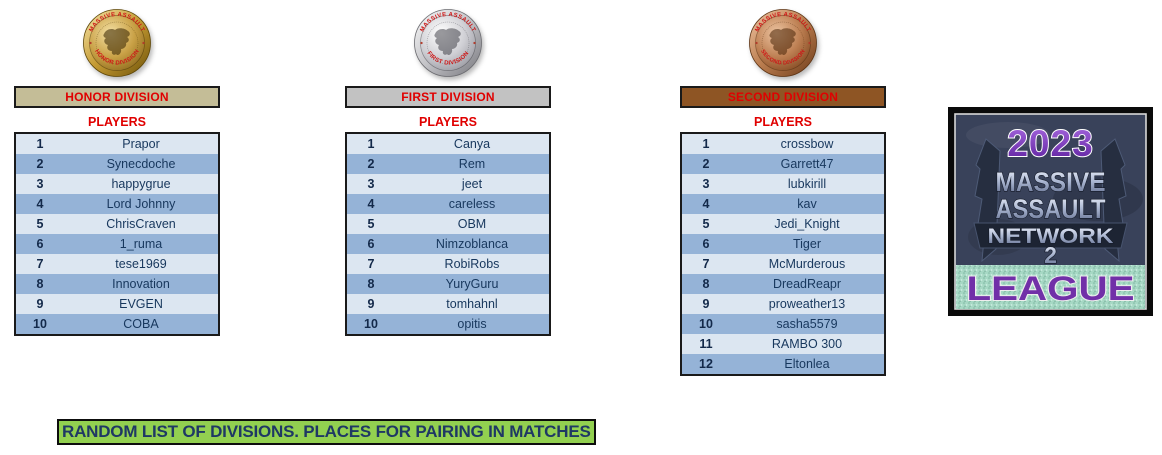  What do you see at coordinates (448, 97) in the screenshot?
I see `division-header-first: FIRST DIVISION` at bounding box center [448, 97].